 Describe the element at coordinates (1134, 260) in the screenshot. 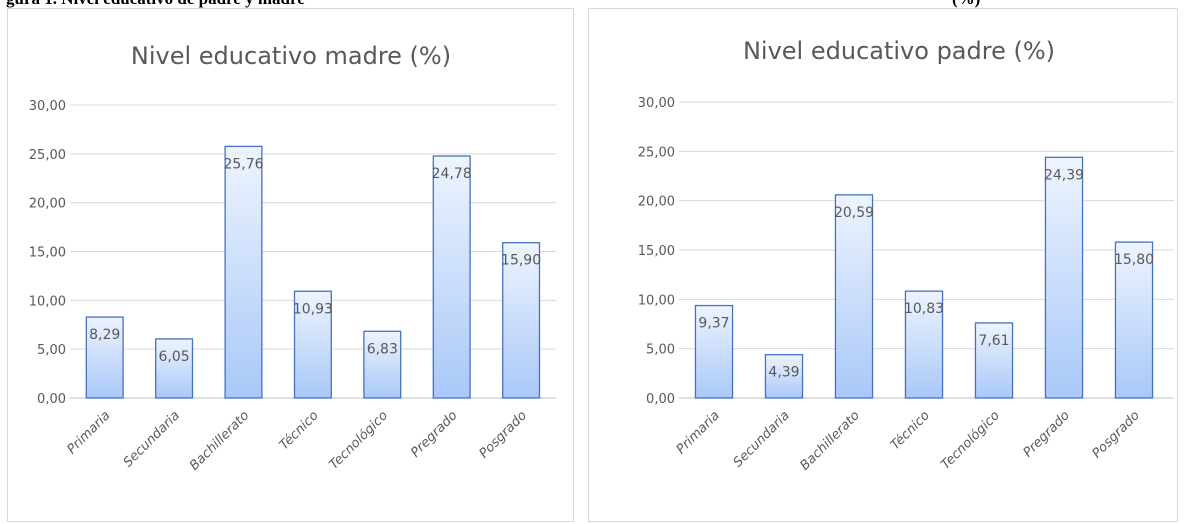

I see `data-label: 15,80` at that location.